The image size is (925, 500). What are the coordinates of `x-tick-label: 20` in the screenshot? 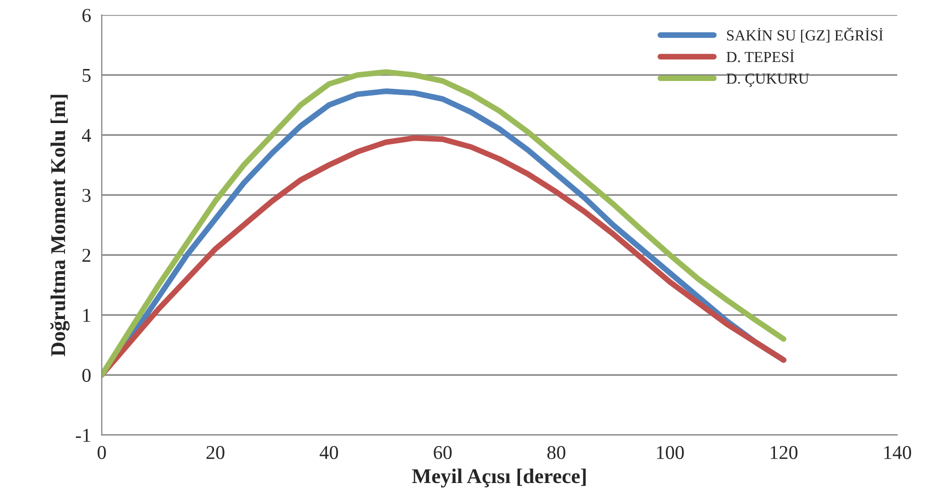 It's located at (215, 453).